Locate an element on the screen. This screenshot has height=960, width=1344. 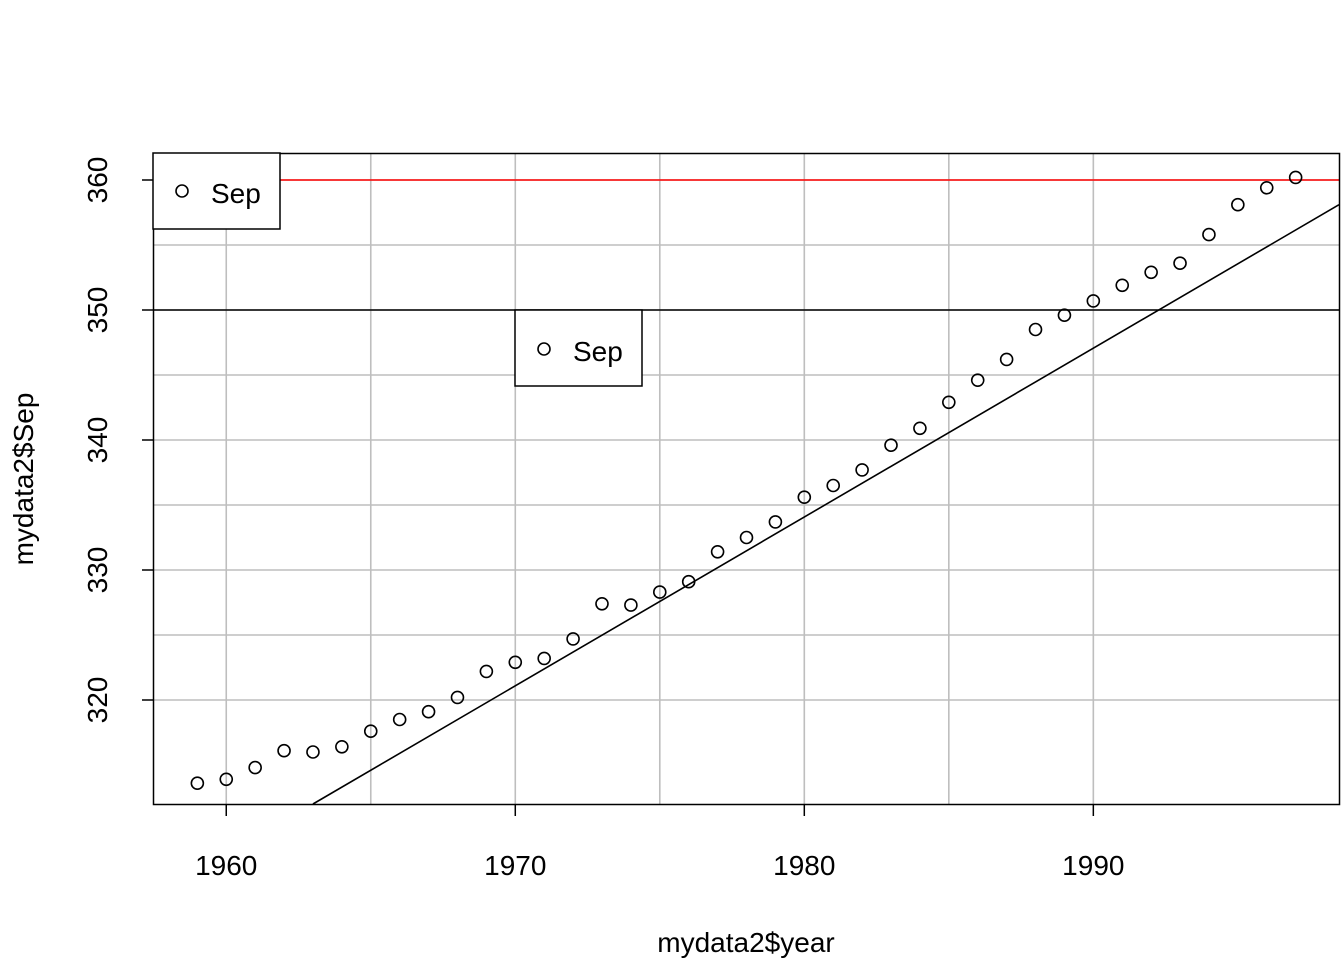
y-tick-label: 360 is located at coordinates (97, 180).